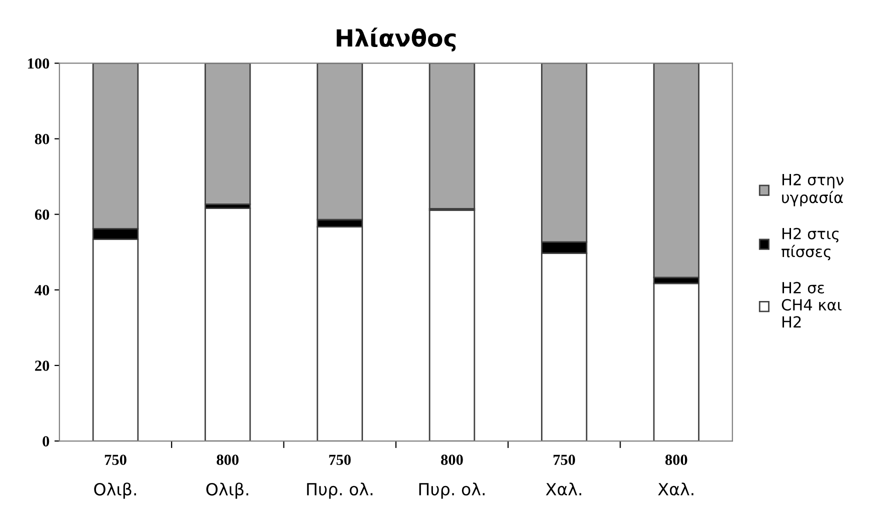 The image size is (874, 514). Describe the element at coordinates (46, 441) in the screenshot. I see `y-tick-label: 0` at that location.